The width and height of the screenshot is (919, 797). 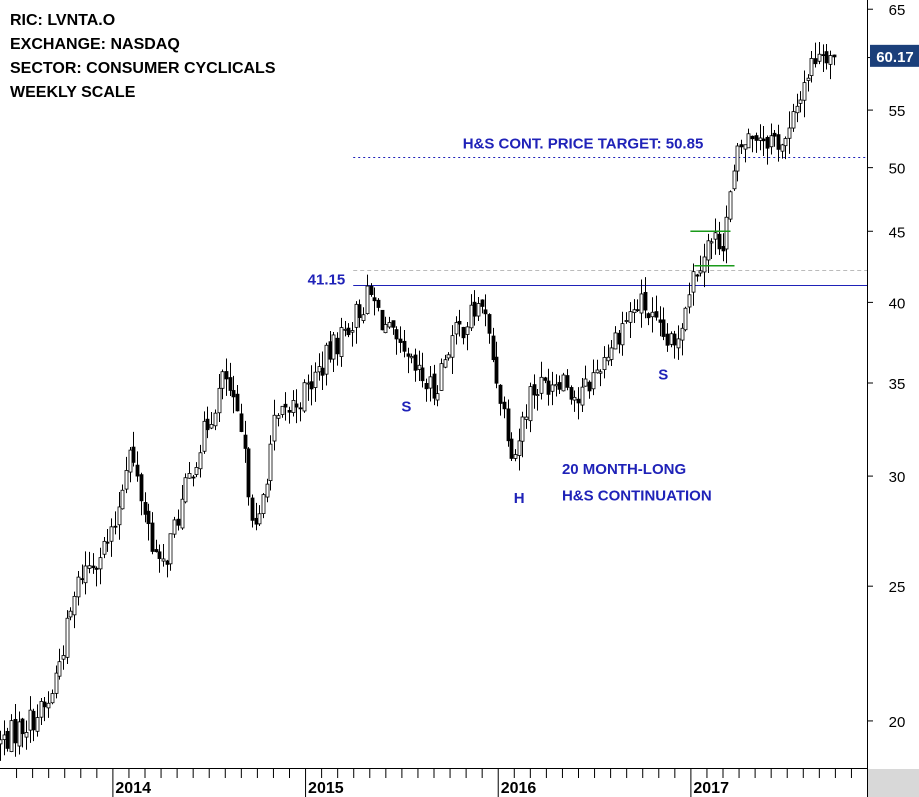 I want to click on y-tick-label: 55, so click(x=897, y=111).